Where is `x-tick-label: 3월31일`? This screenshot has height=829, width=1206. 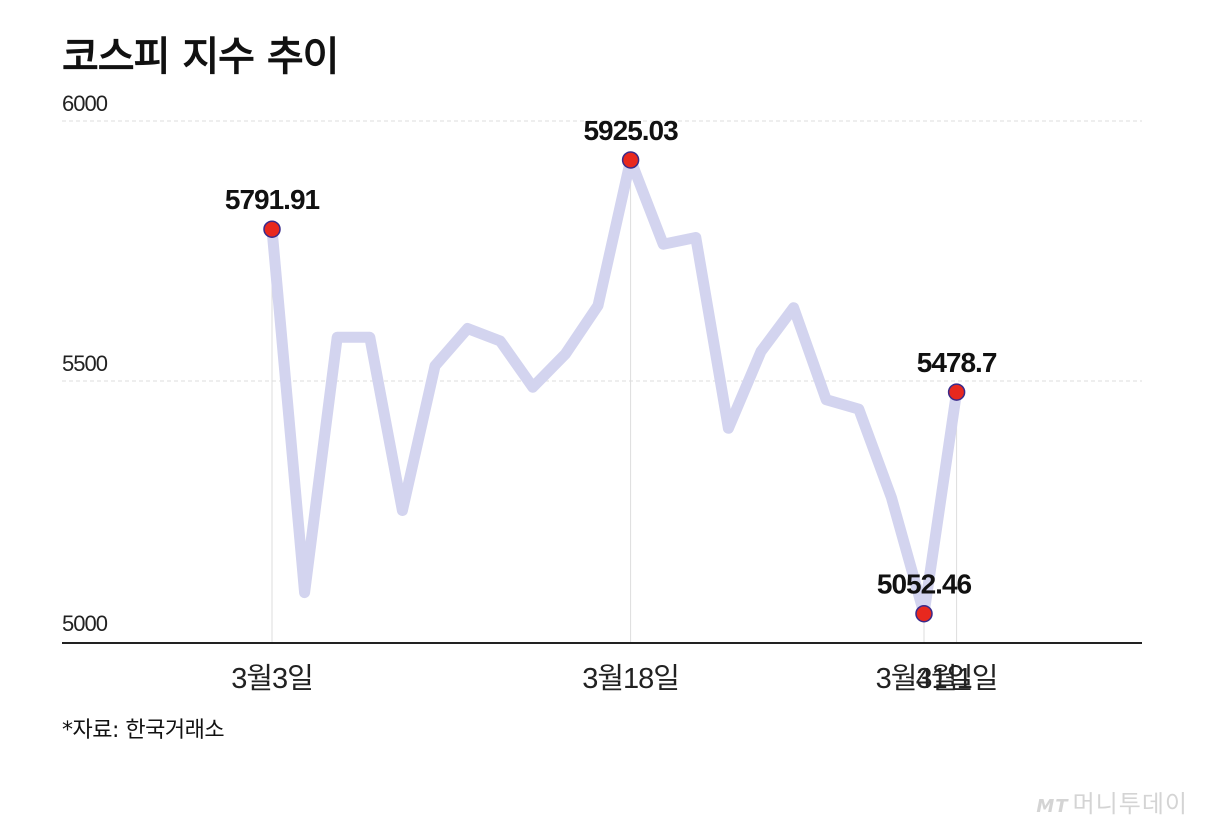
x-tick-label: 3월31일 is located at coordinates (924, 678).